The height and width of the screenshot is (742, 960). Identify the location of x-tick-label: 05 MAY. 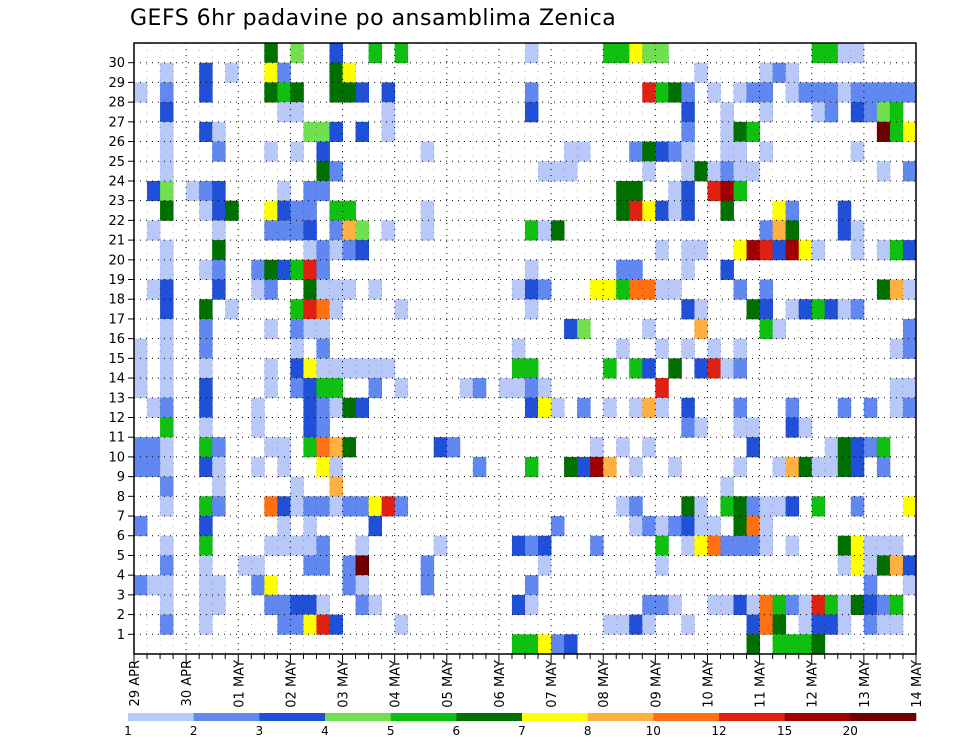
(448, 684).